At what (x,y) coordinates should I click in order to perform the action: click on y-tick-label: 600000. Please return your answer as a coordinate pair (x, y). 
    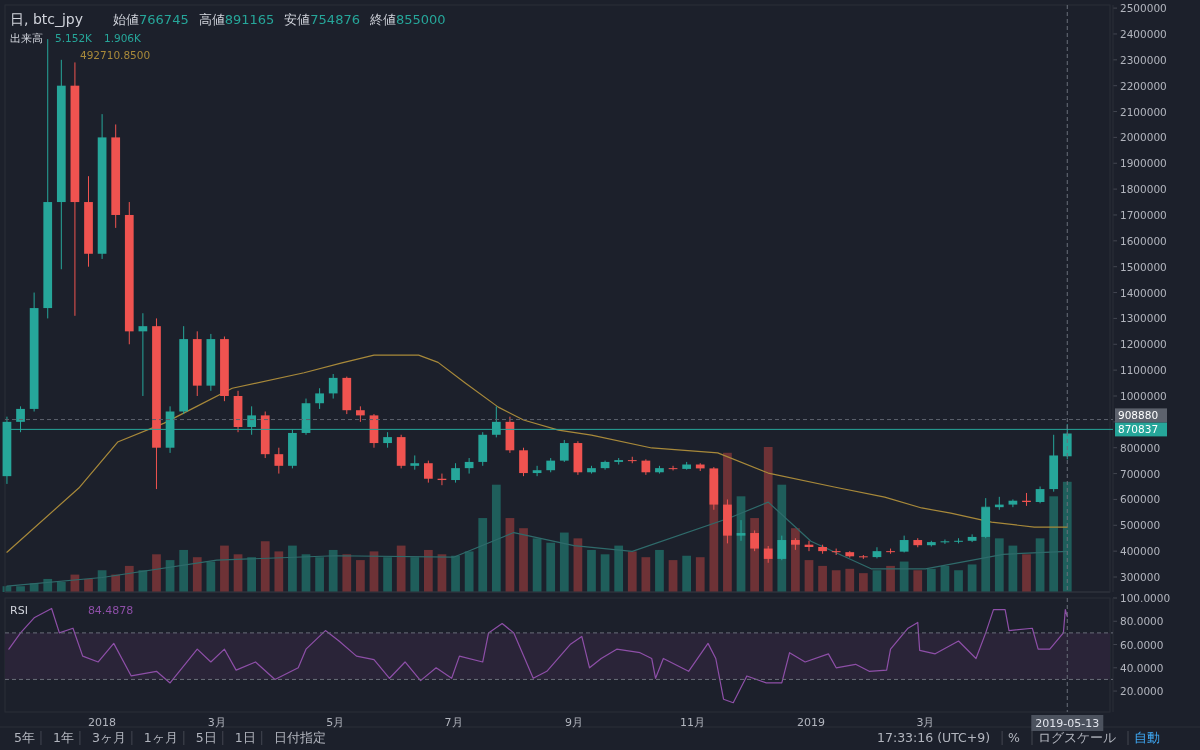
    Looking at the image, I should click on (1140, 499).